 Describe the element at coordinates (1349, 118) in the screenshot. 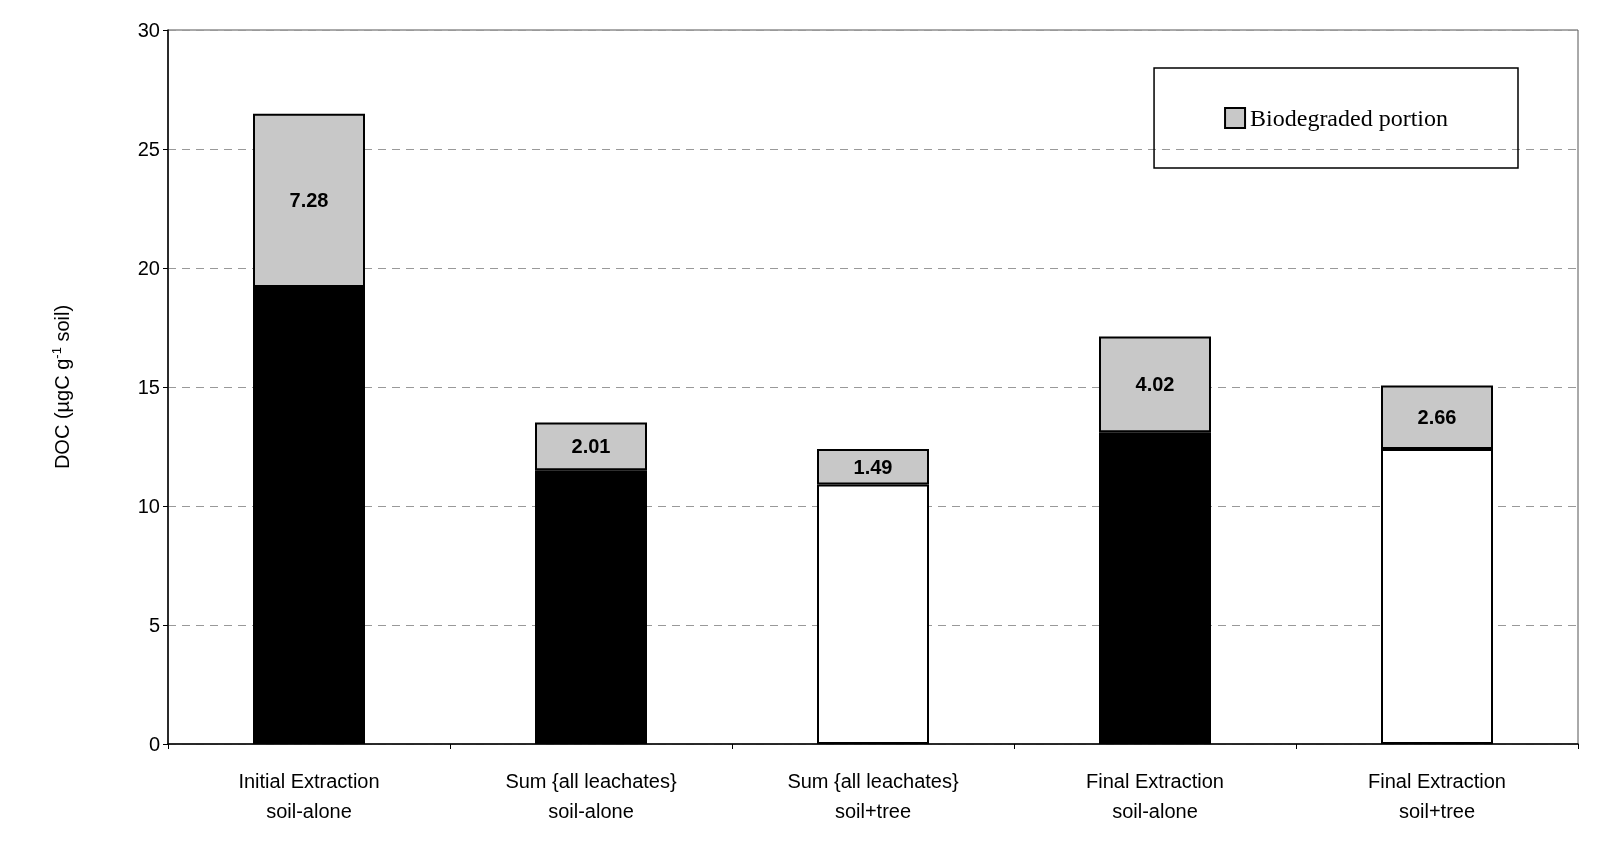

I see `legend-label: Biodegraded portion` at that location.